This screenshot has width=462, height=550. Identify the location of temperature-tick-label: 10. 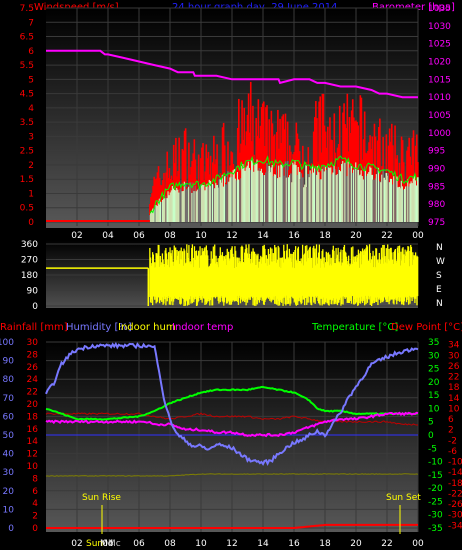
(434, 409).